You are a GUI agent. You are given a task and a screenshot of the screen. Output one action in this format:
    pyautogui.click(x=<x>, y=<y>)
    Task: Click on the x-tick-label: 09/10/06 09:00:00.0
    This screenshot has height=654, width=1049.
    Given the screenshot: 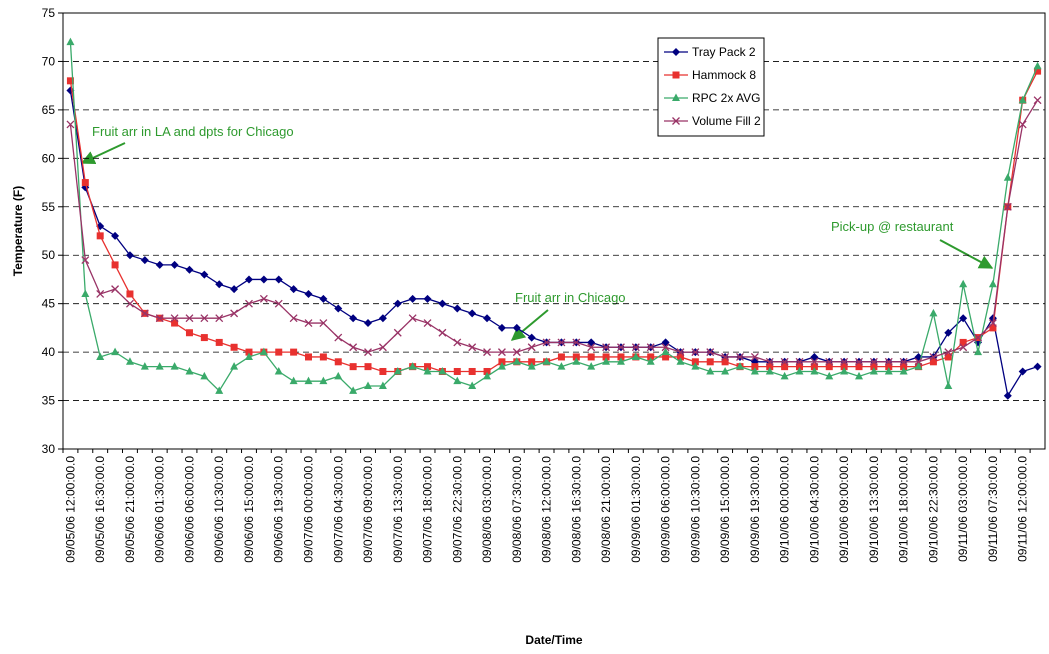 What is the action you would take?
    pyautogui.click(x=844, y=509)
    